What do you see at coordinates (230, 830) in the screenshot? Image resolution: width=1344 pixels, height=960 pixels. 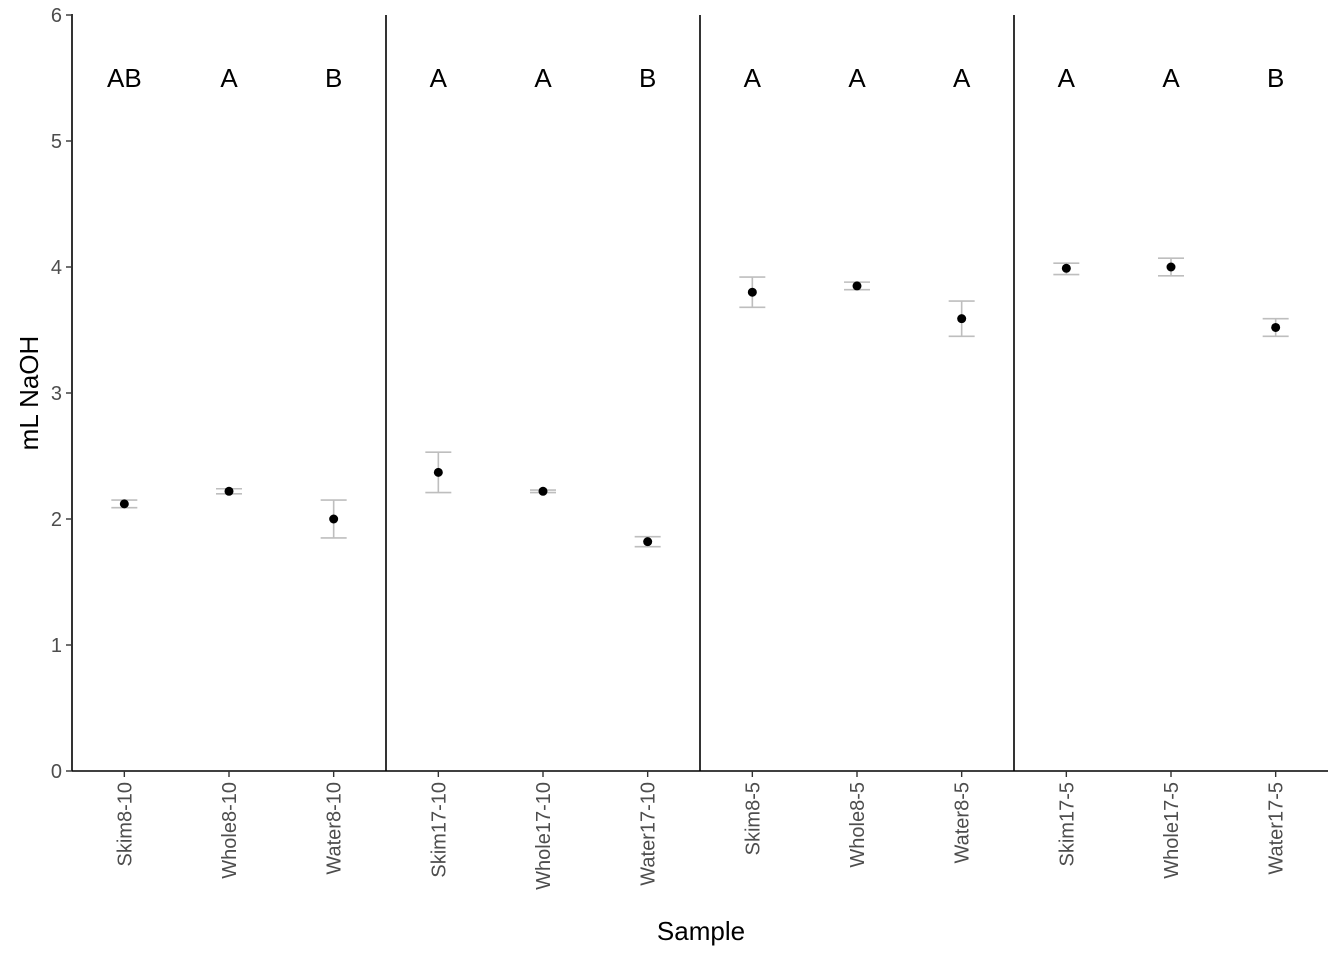 I see `x-tick-label: Whole8-10` at bounding box center [230, 830].